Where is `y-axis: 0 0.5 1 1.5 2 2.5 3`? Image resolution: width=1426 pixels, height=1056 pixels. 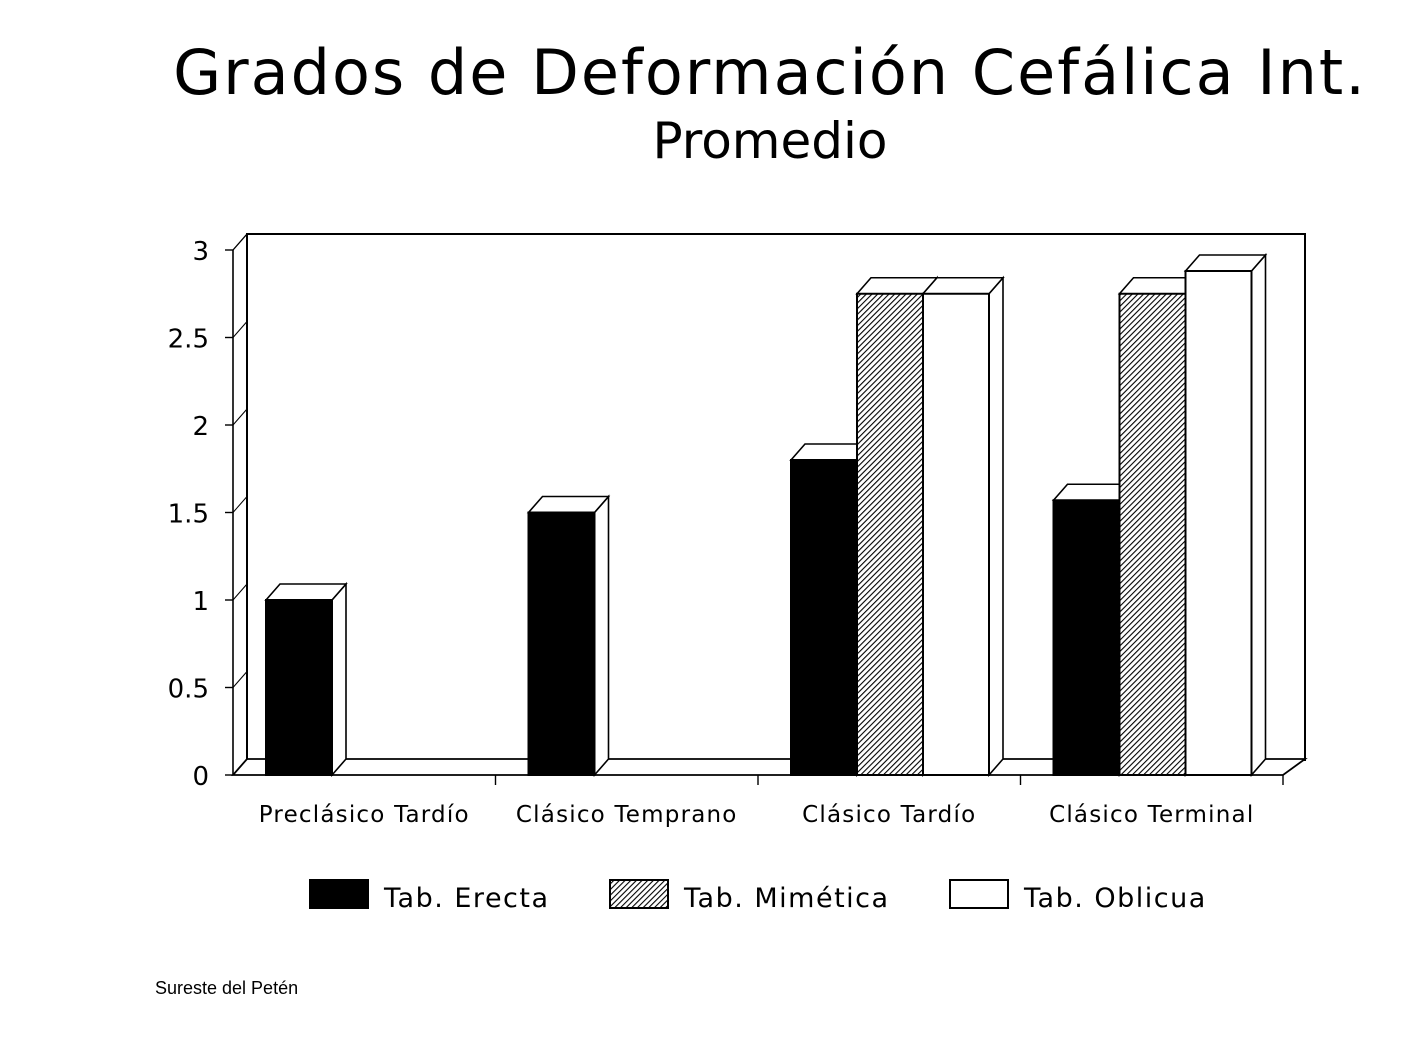 y-axis: 0 0.5 1 1.5 2 2.5 3 is located at coordinates (208, 512).